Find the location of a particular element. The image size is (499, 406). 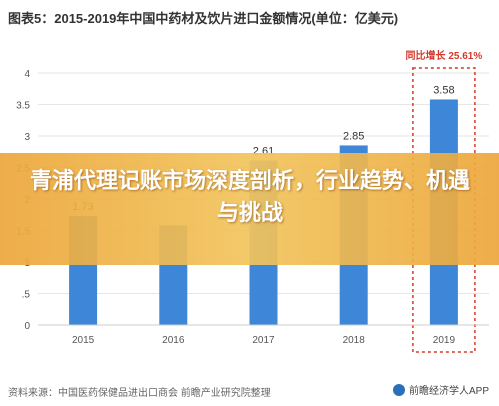

y-tick-label: .5 is located at coordinates (26, 295).